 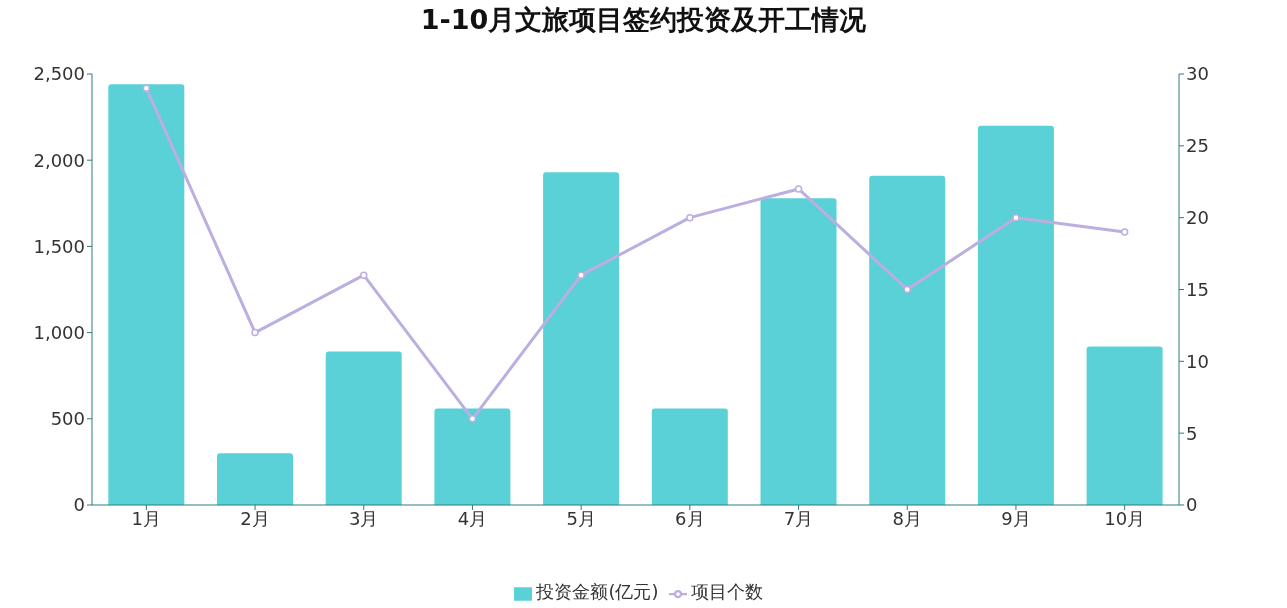 What do you see at coordinates (1197, 74) in the screenshot?
I see `y2-tick-label: 30` at bounding box center [1197, 74].